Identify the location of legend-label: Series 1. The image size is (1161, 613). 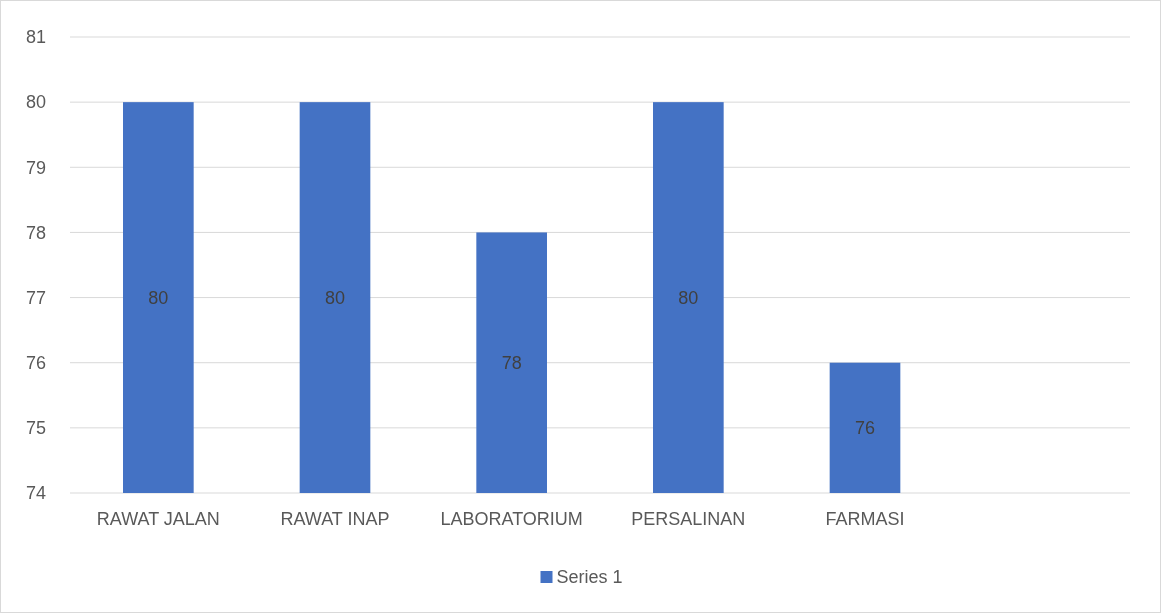
(589, 577).